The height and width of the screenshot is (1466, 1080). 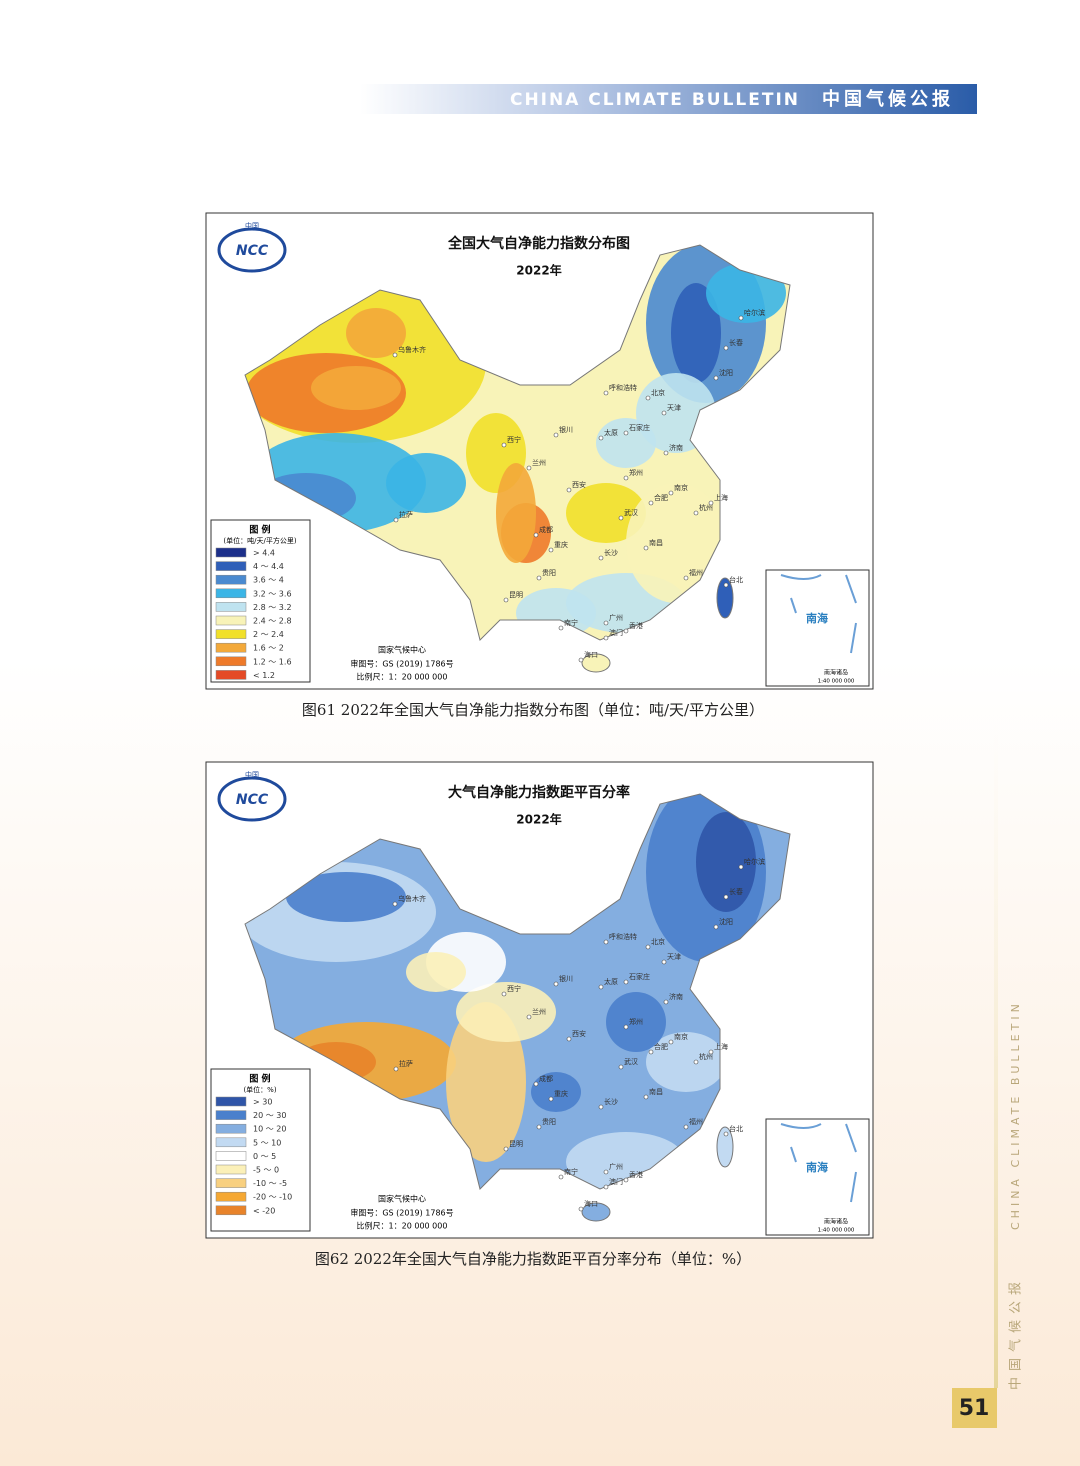 I want to click on city-label: 银川, so click(x=566, y=978).